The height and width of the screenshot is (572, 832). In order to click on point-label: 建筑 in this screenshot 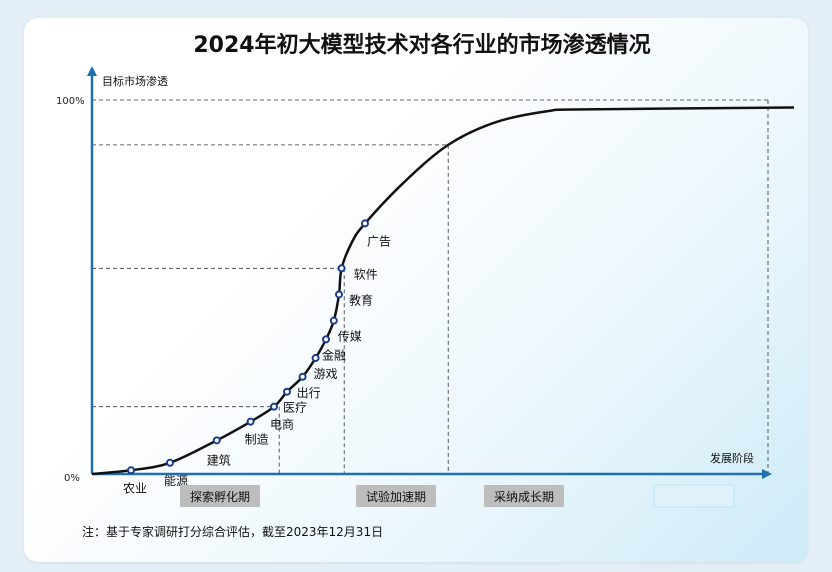, I will do `click(219, 459)`.